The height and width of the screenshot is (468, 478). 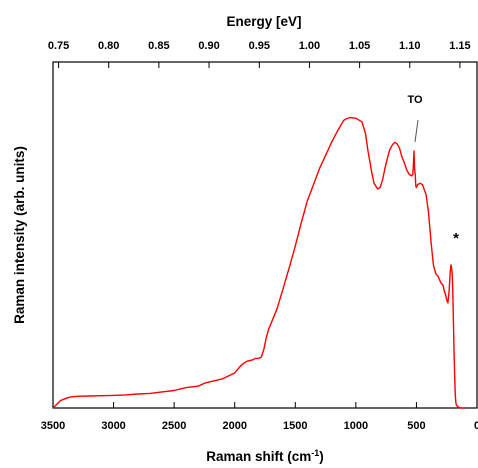 What do you see at coordinates (259, 54) in the screenshot?
I see `top-axis-ticks: 0.75 0.80 0.85 0.90 0.95 1.00 1.05 1.10 1.15` at bounding box center [259, 54].